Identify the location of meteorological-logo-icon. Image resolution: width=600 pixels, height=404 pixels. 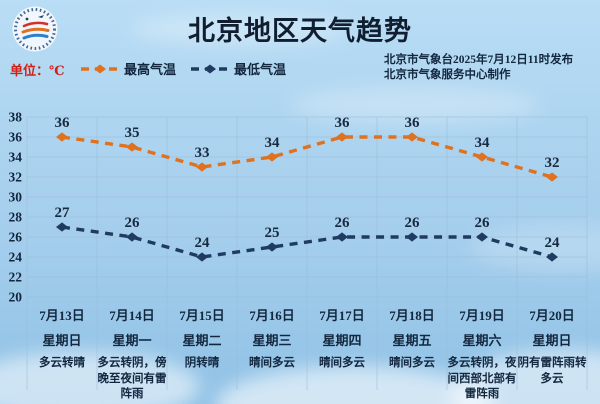
(35, 29).